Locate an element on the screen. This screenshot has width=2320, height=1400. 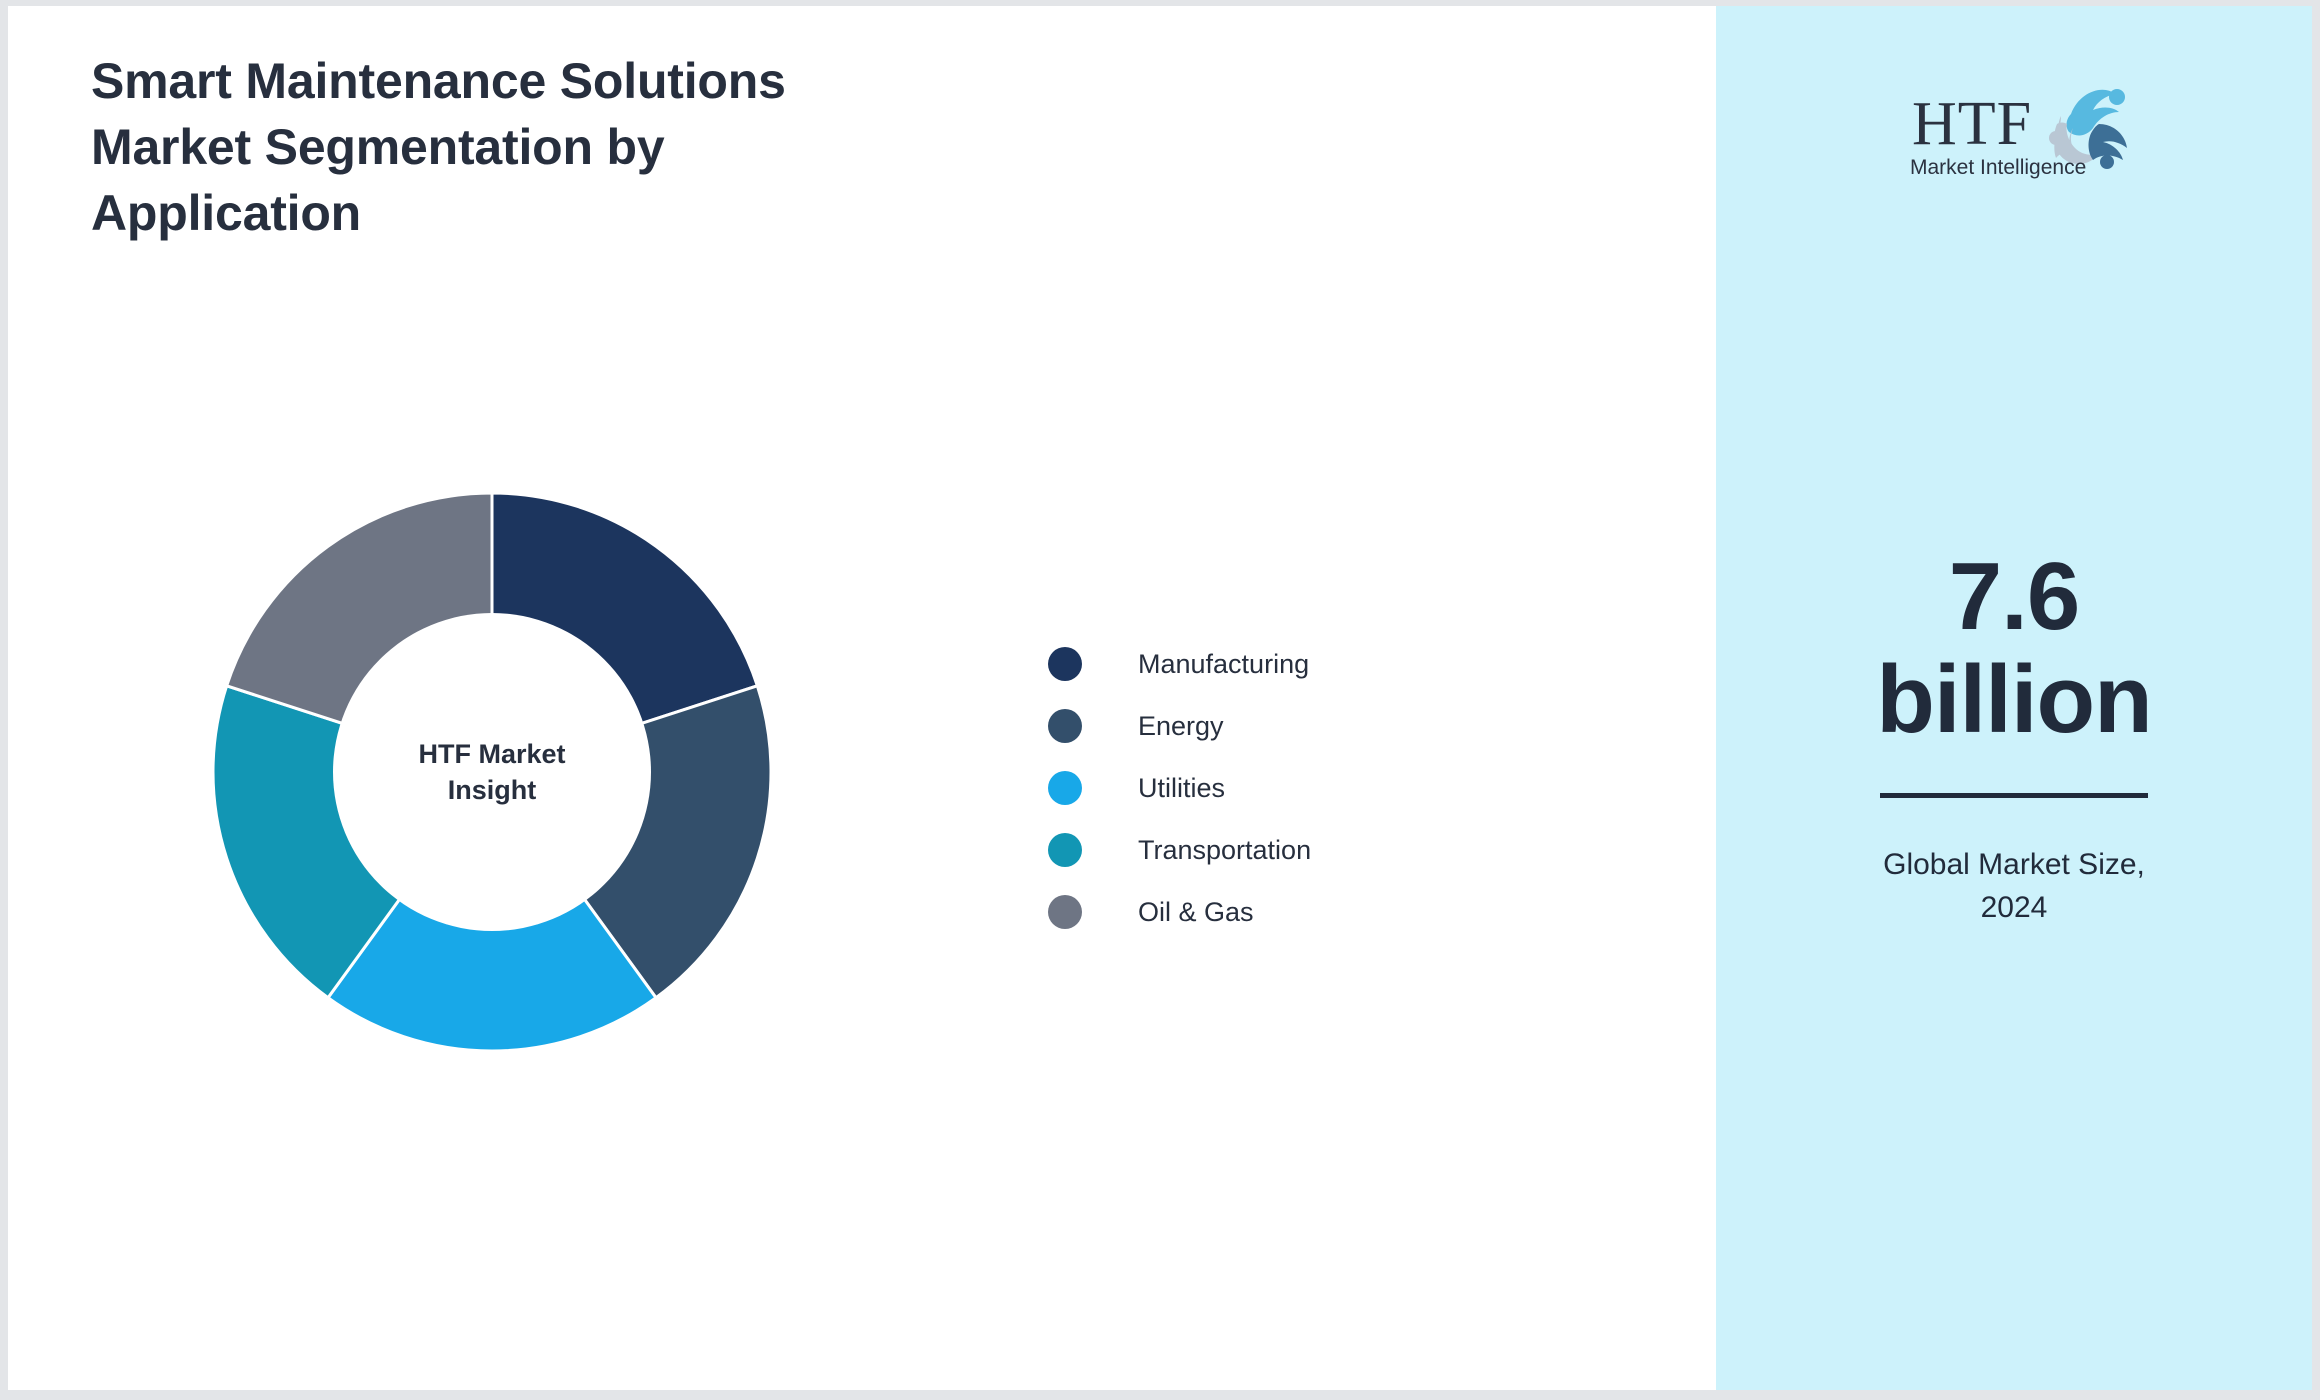
legend-item: Energy is located at coordinates (1179, 726).